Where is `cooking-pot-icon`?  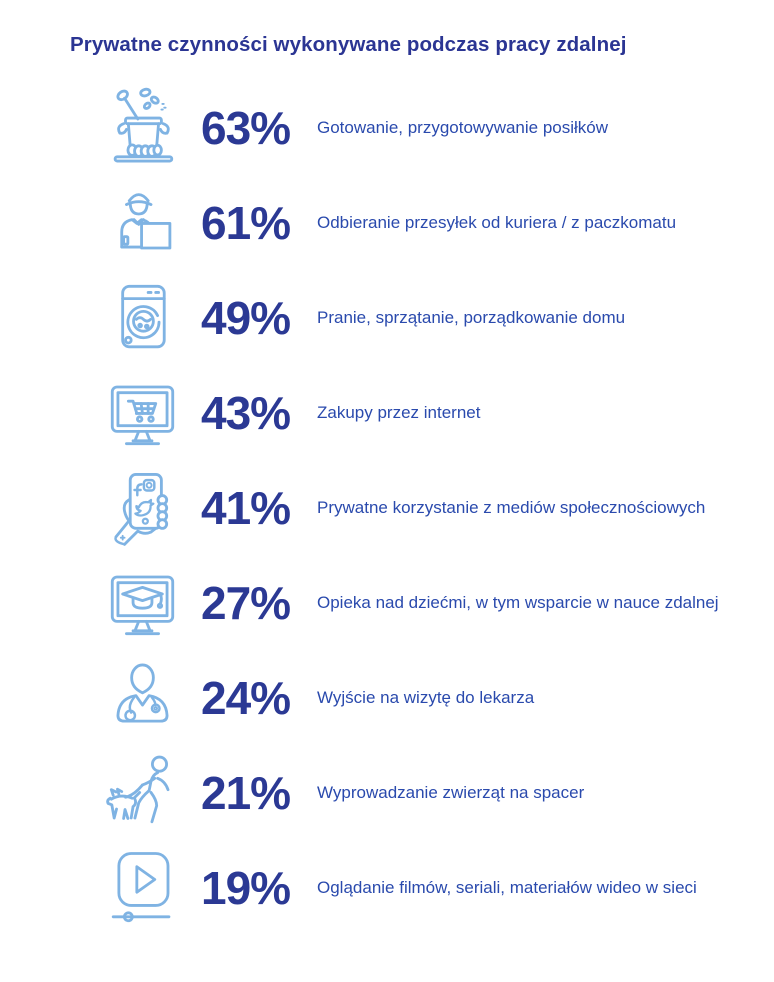
cooking-pot-icon is located at coordinates (142, 127).